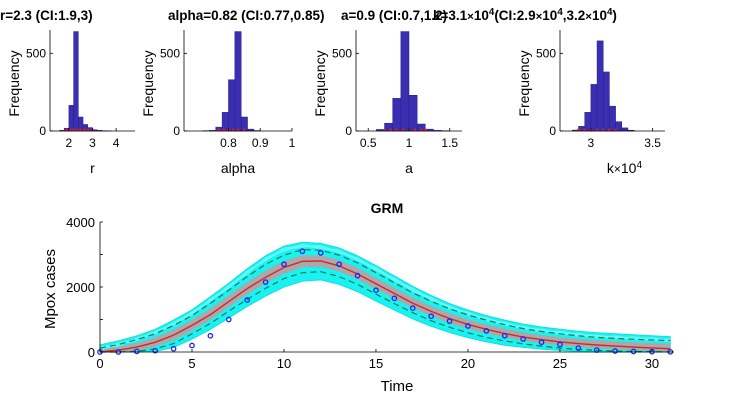 This screenshot has height=404, width=739. Describe the element at coordinates (260, 143) in the screenshot. I see `x-tick-label: 0.9` at that location.